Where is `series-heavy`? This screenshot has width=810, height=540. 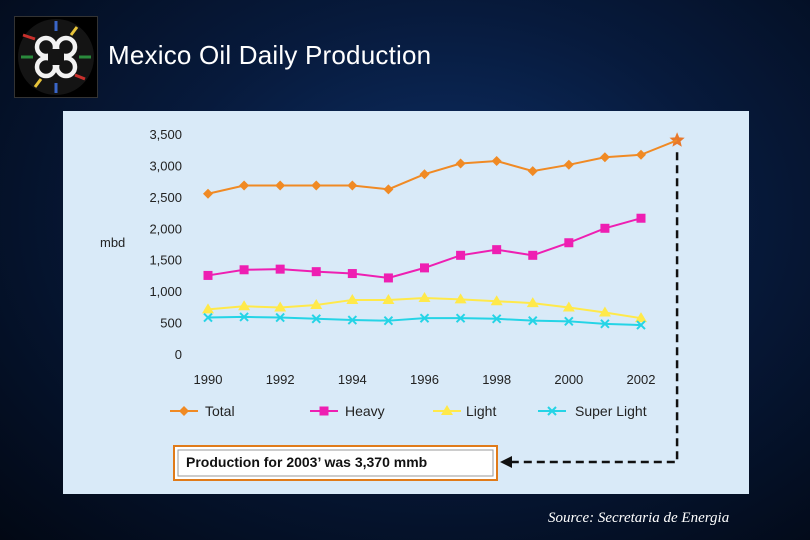
series-heavy is located at coordinates (424, 248).